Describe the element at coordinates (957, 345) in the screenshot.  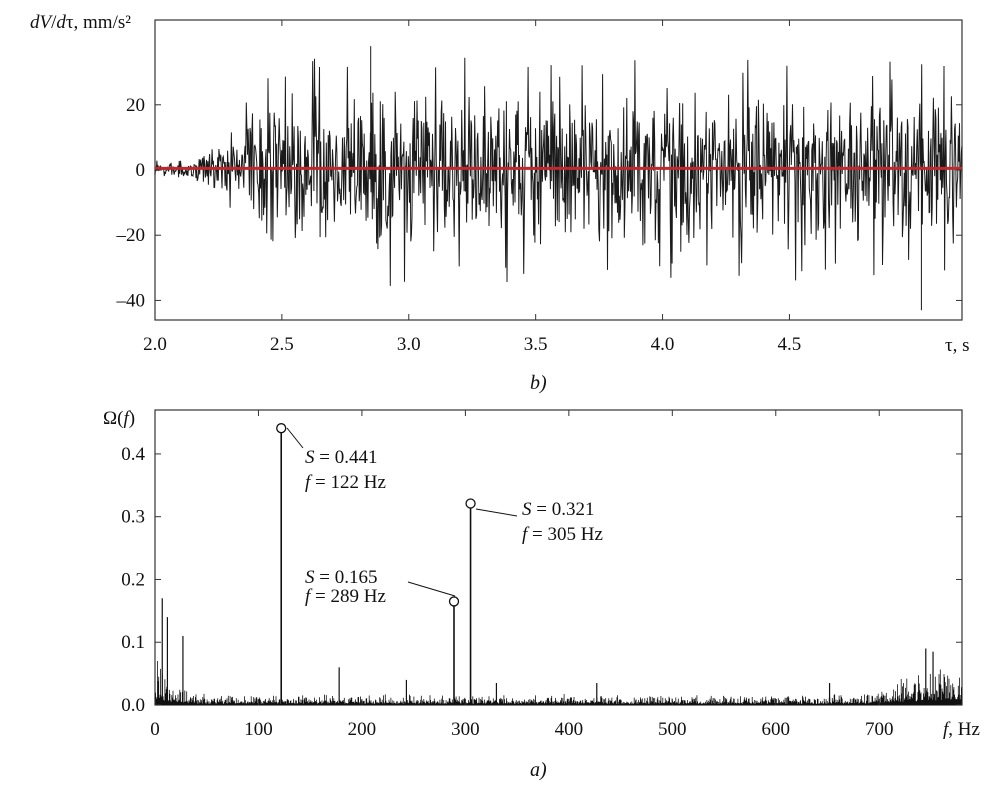
I see `upper-xlabel: τ, s` at that location.